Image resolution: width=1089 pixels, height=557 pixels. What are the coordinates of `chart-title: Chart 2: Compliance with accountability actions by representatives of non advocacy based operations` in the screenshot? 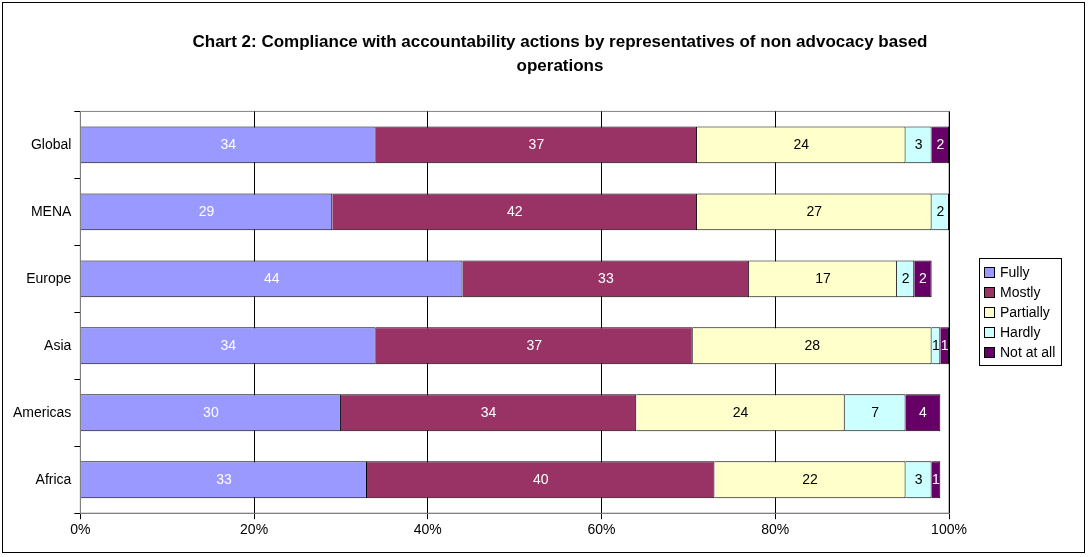 It's located at (560, 54).